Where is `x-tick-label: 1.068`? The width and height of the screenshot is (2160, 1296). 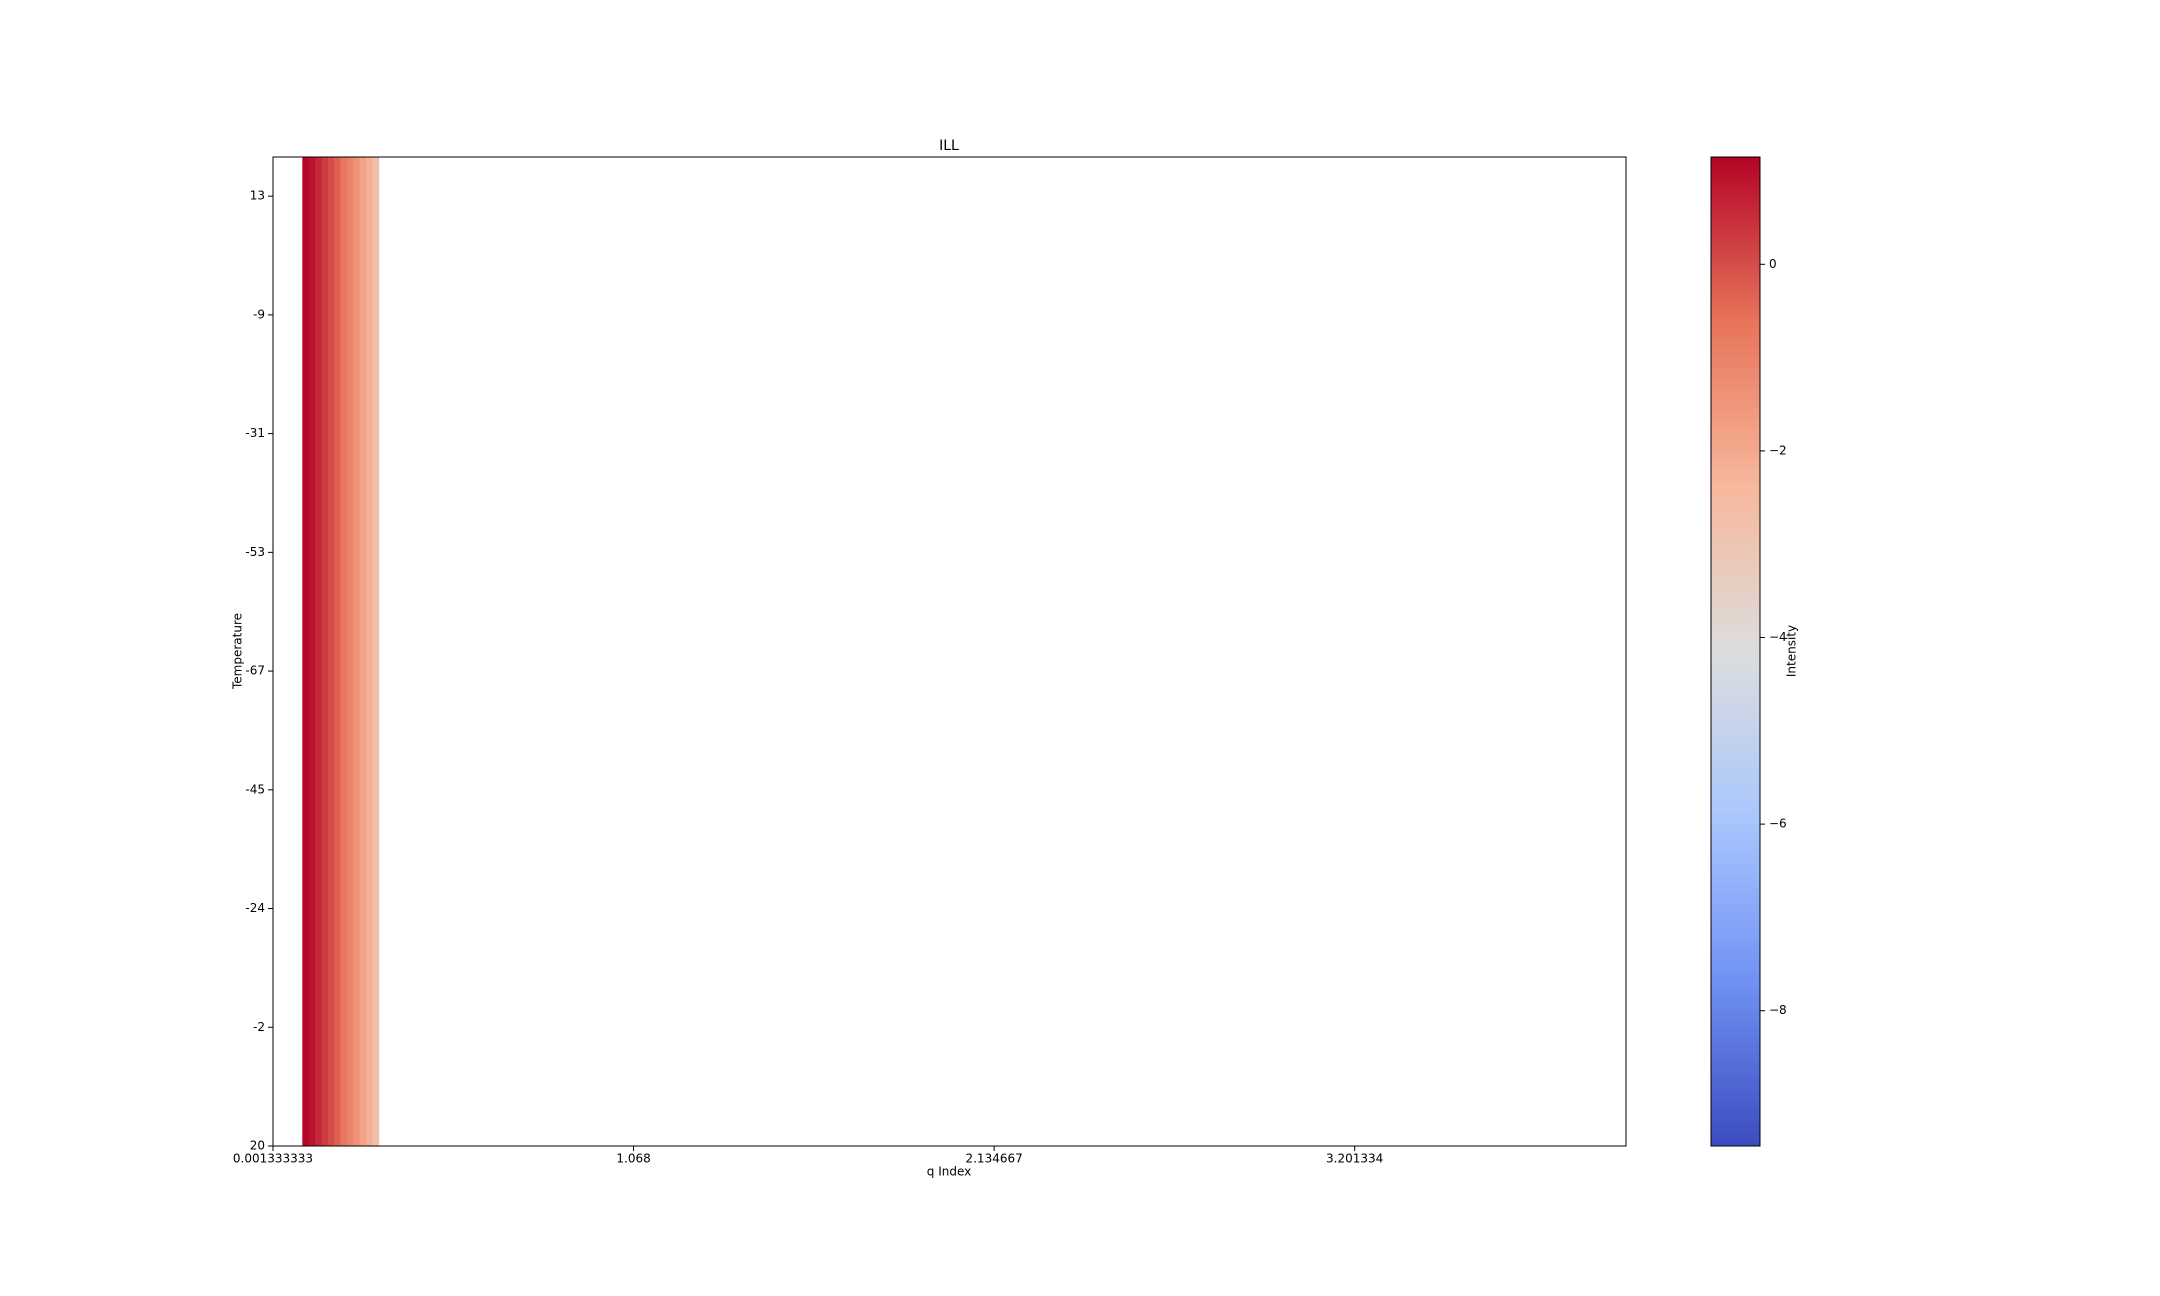 x-tick-label: 1.068 is located at coordinates (633, 1159).